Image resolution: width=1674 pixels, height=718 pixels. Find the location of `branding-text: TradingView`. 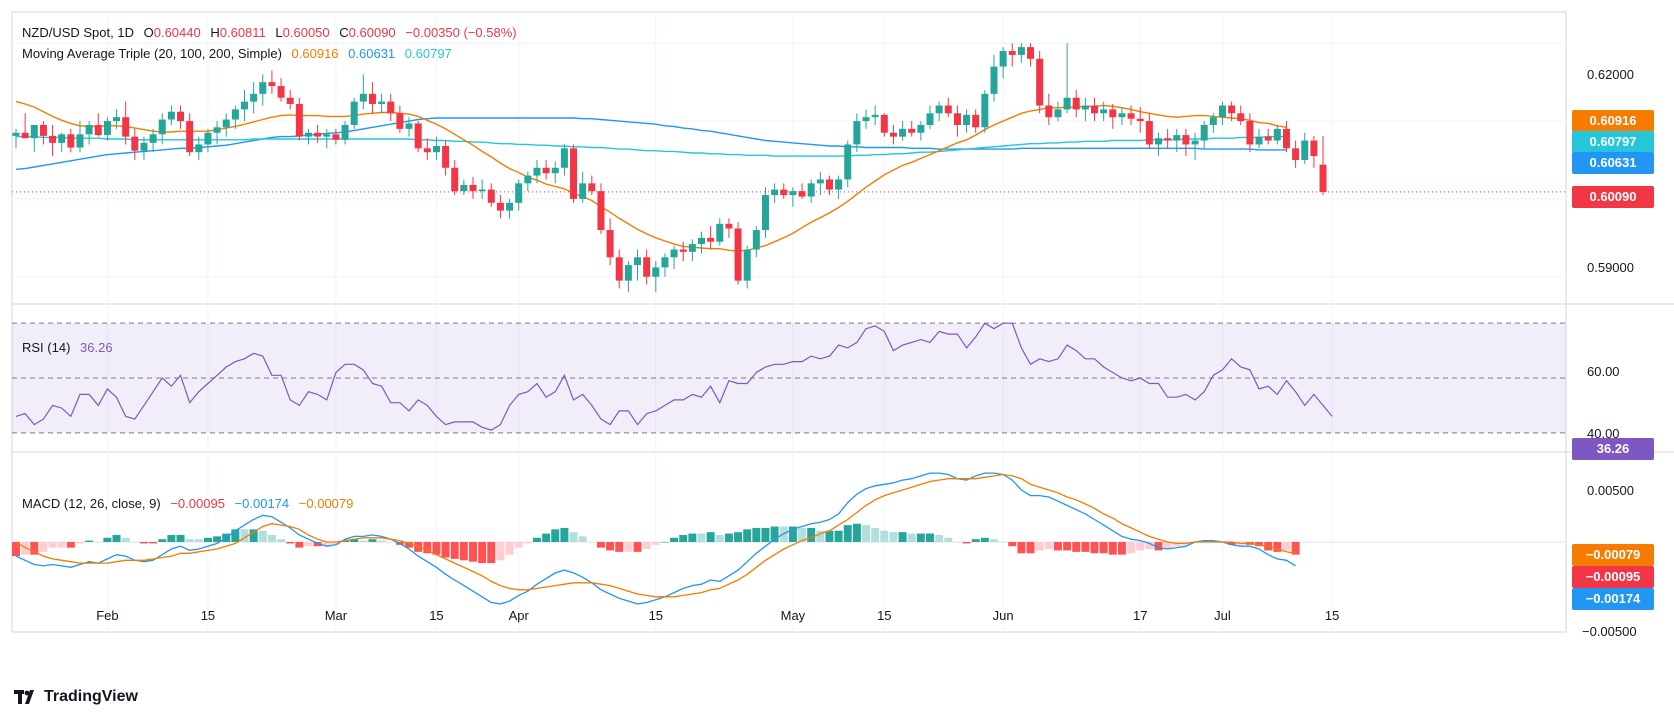

branding-text: TradingView is located at coordinates (91, 696).